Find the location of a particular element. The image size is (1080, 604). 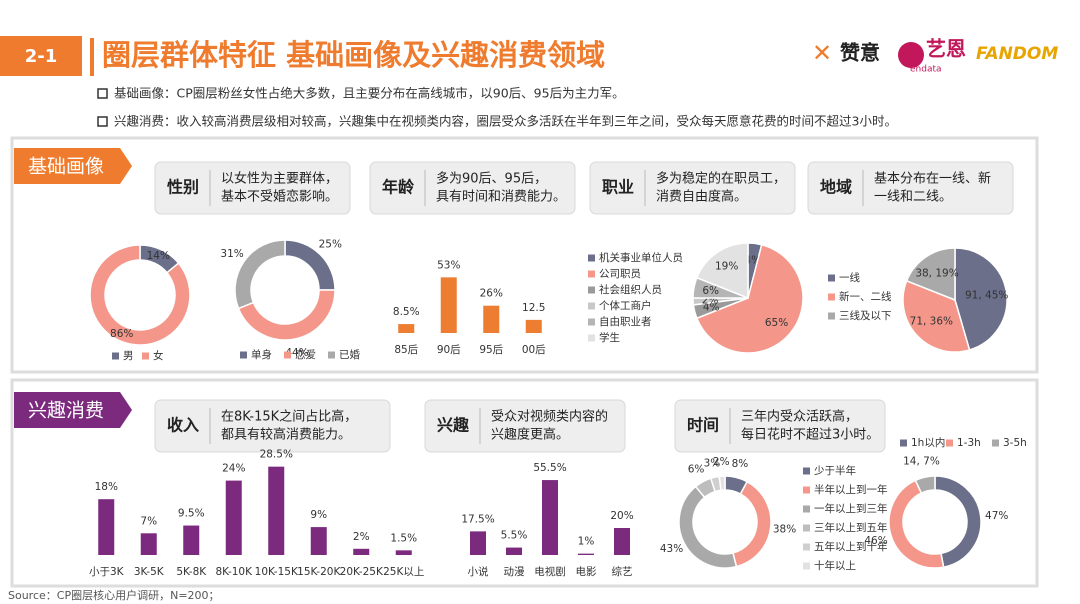

card-text: 三年内受众活跃高， is located at coordinates (799, 417).